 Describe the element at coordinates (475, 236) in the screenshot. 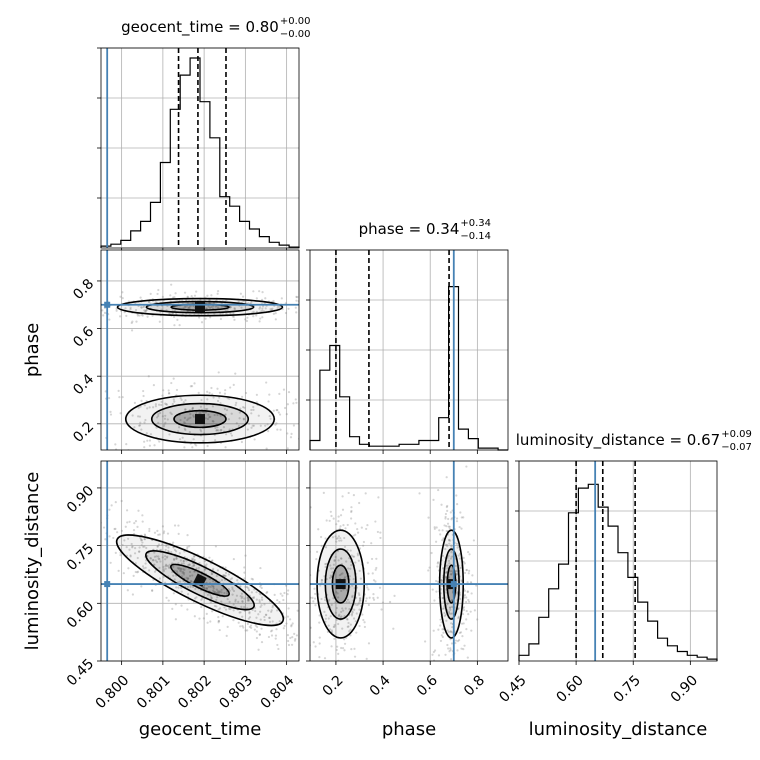

I see `title-lower-error: −0.14` at that location.